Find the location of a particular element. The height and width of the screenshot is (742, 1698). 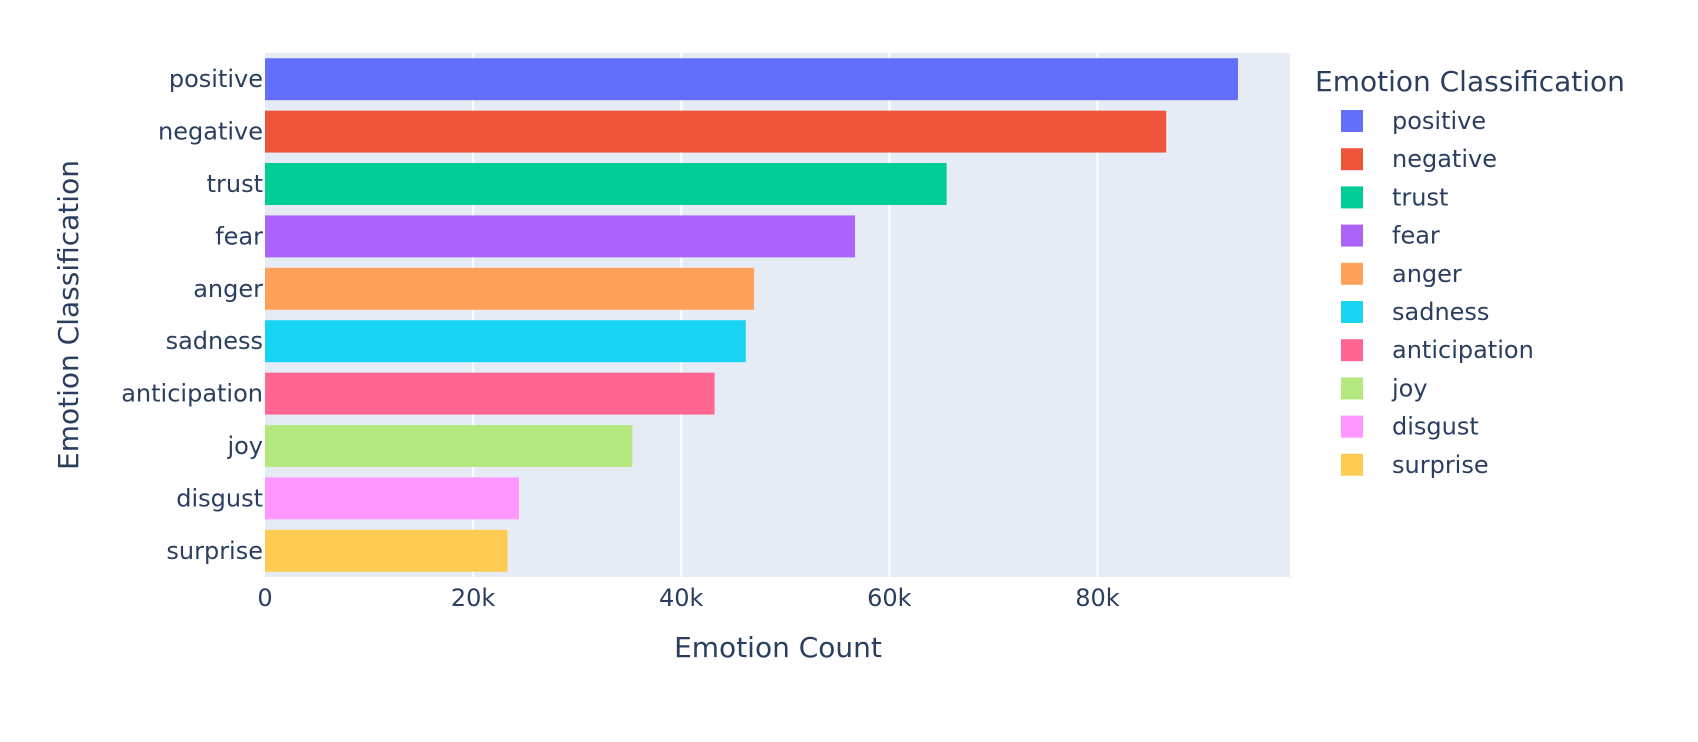

legend-item-surprise: surprise is located at coordinates (1415, 465).